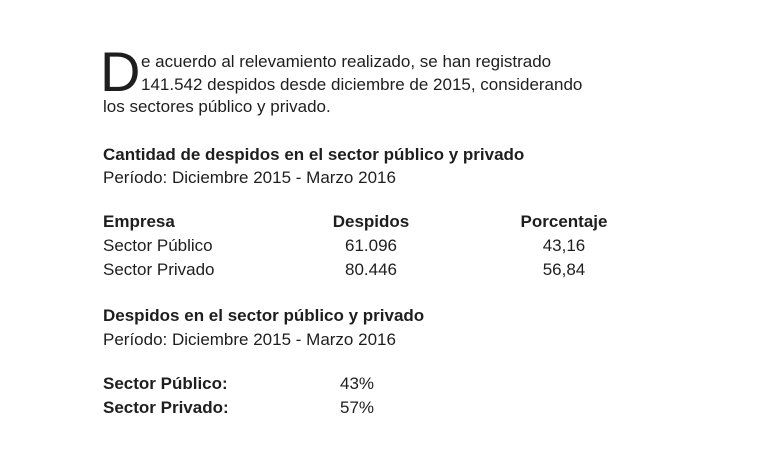 This screenshot has width=770, height=471. I want to click on section-title: Despidos en el sector público y privado, so click(264, 315).